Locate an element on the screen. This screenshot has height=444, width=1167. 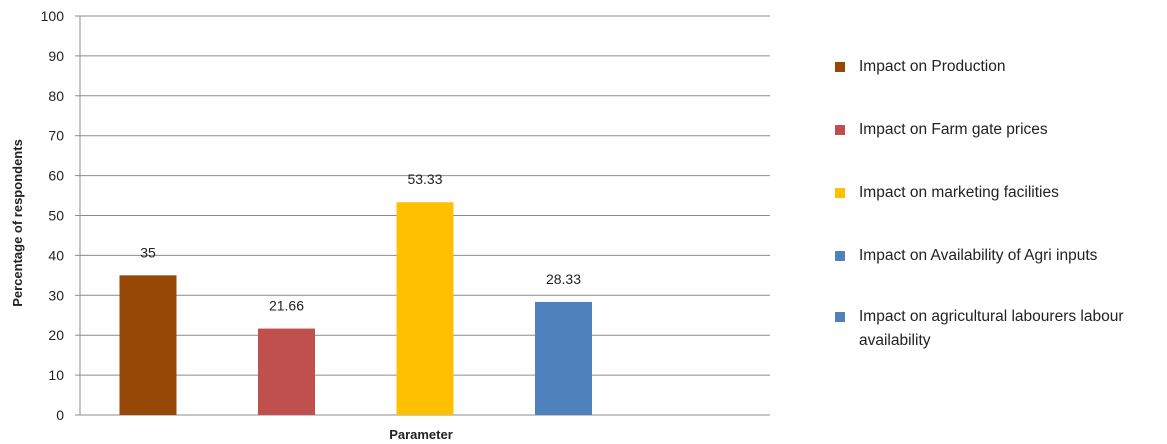
y-tick-label: 0 is located at coordinates (60, 415).